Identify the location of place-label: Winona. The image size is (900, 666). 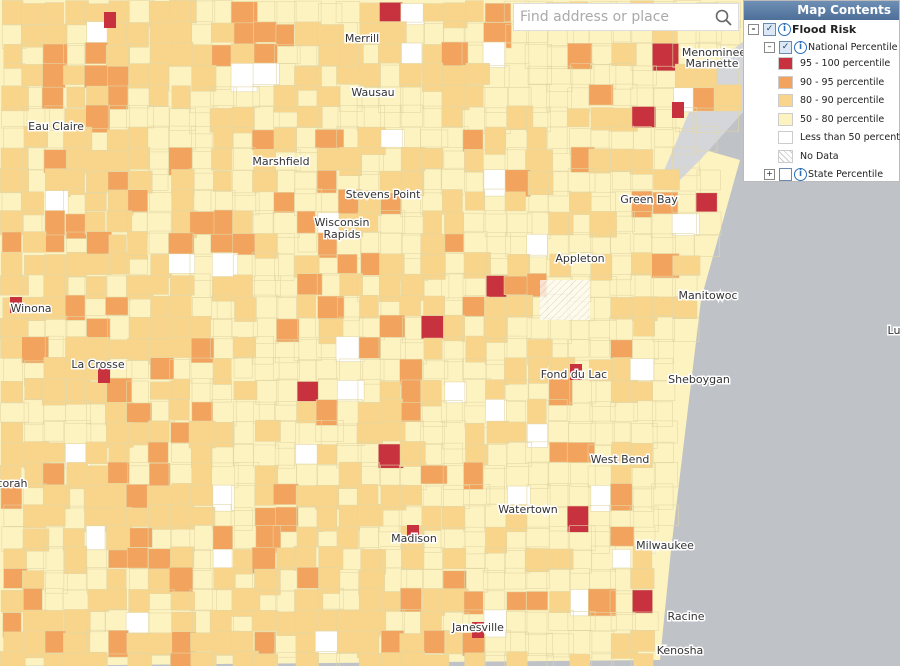
(30, 308).